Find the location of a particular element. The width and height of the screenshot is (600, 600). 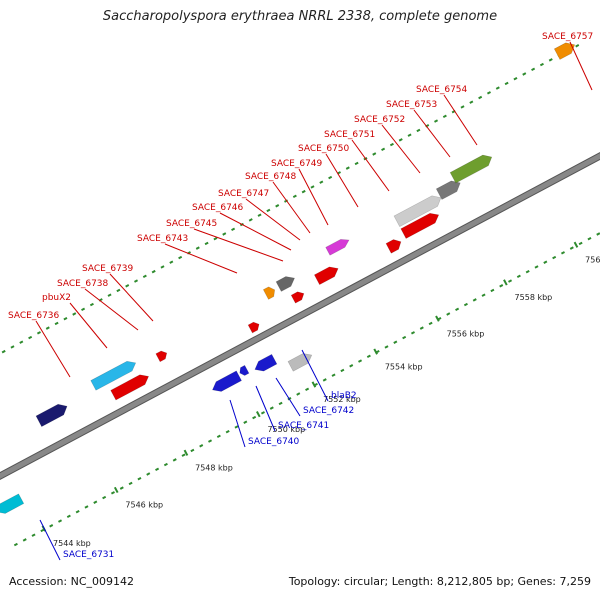

accession-text: Accession: NC_009142 is located at coordinates (72, 581).